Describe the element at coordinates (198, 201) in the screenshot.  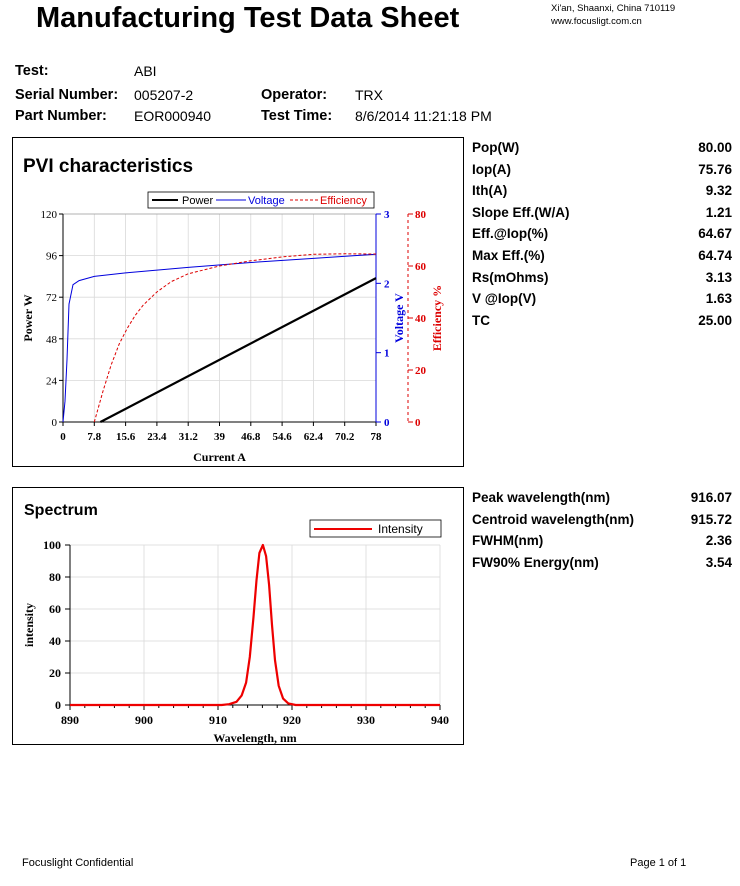
I see `pvi-legend-label-power: Power` at that location.